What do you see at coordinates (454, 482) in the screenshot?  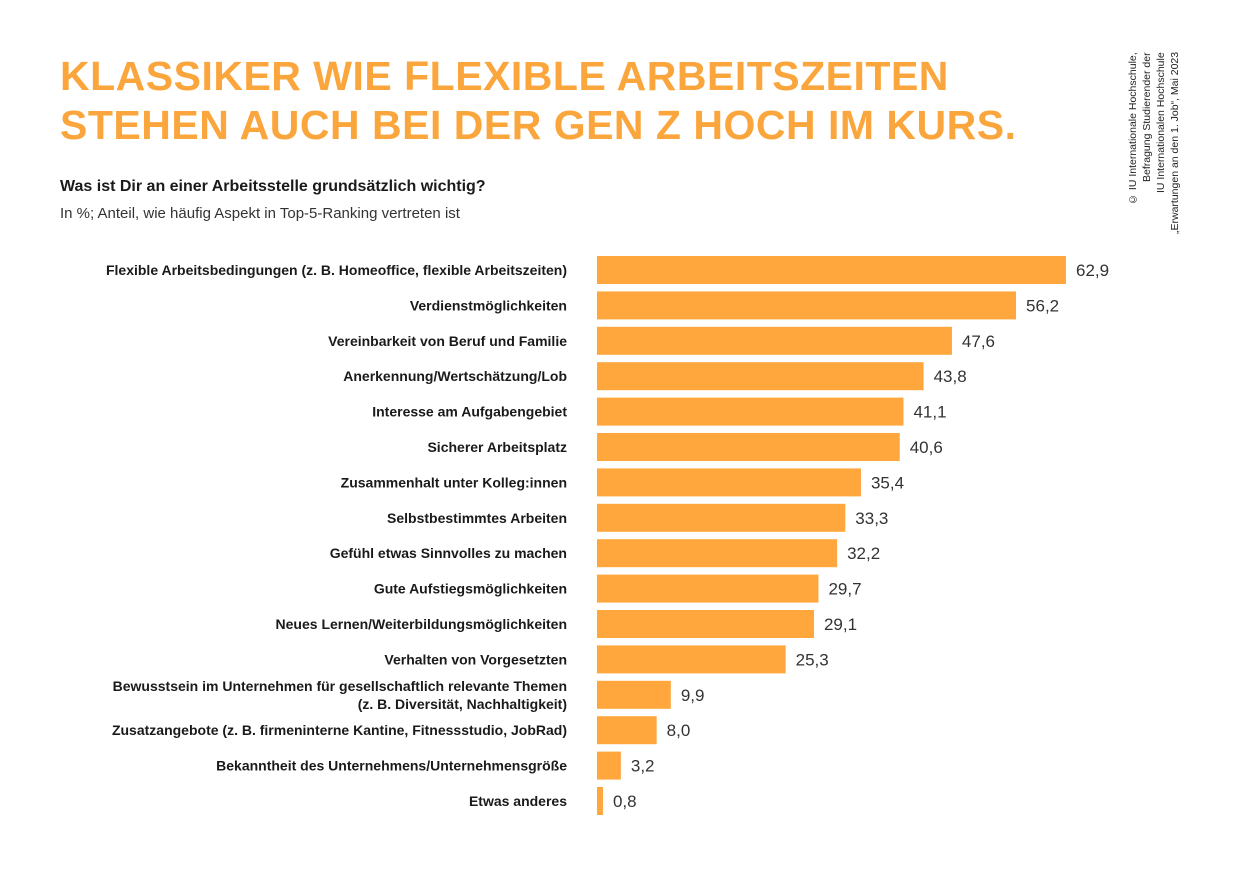 I see `category-label: Zusammenhalt unter Kolleg:innen` at bounding box center [454, 482].